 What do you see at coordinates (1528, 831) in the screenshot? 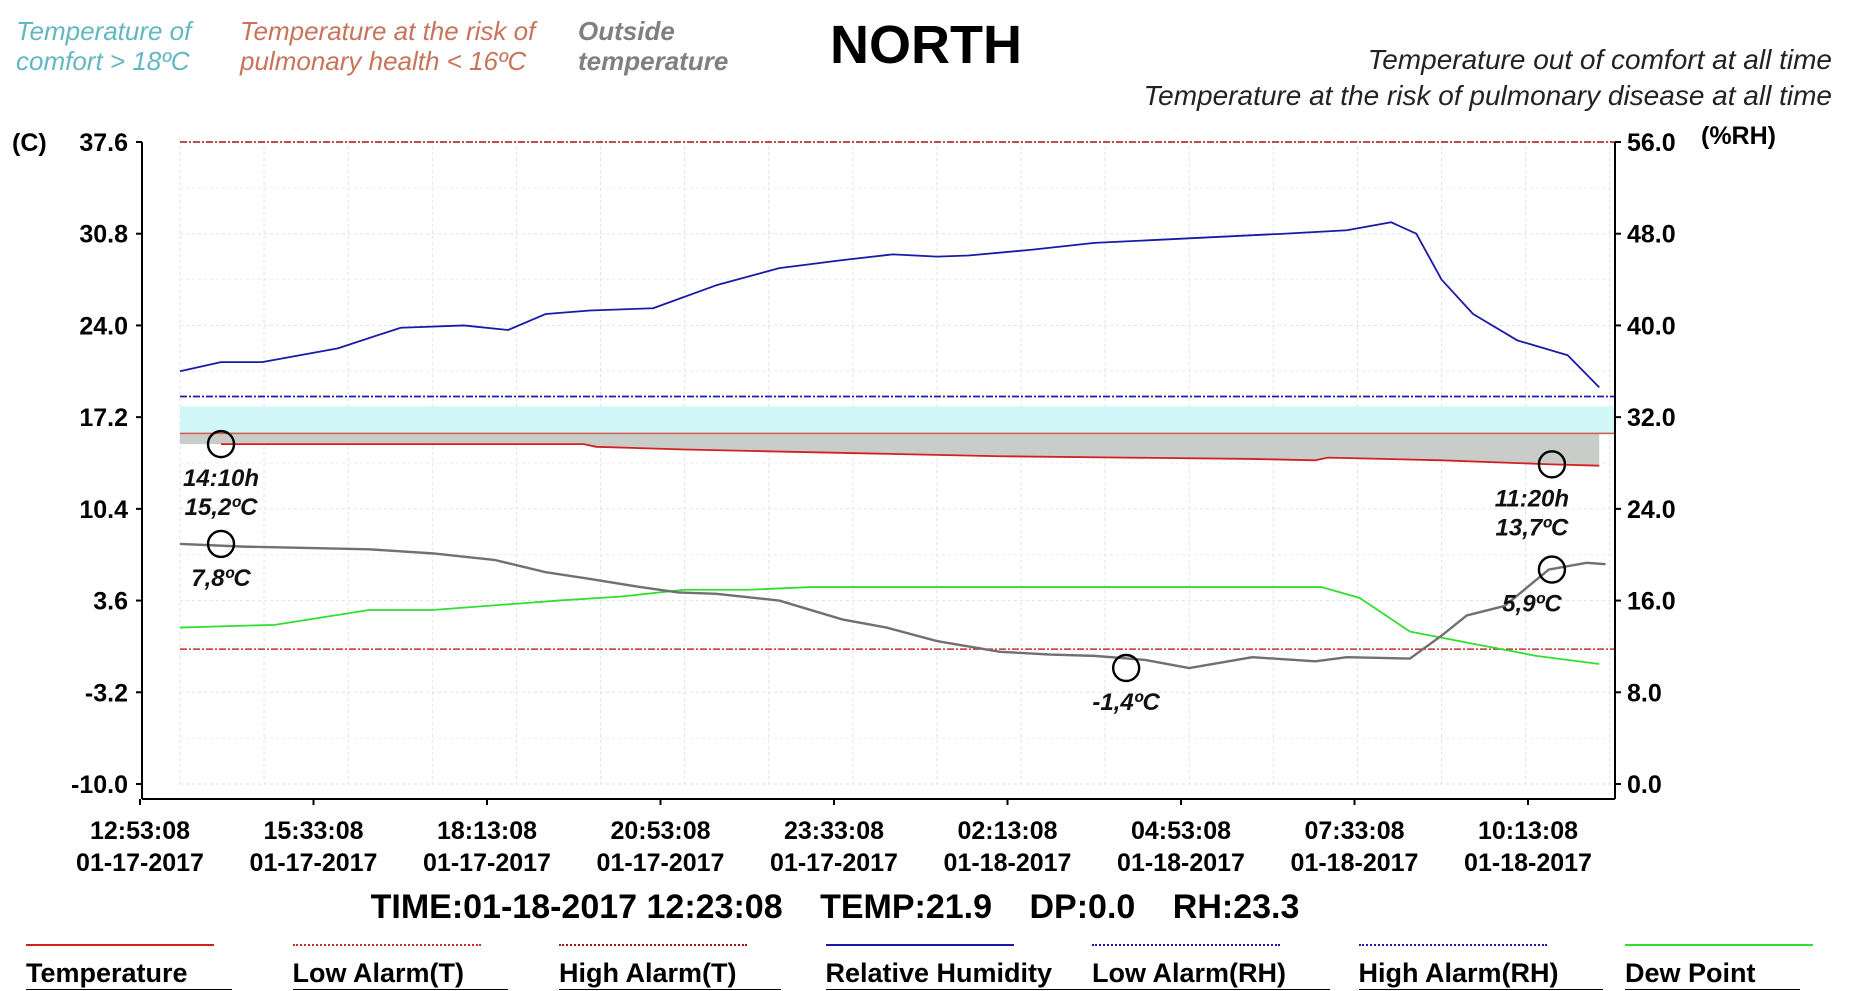
I see `x-tick-label-time: 10:13:08` at bounding box center [1528, 831].